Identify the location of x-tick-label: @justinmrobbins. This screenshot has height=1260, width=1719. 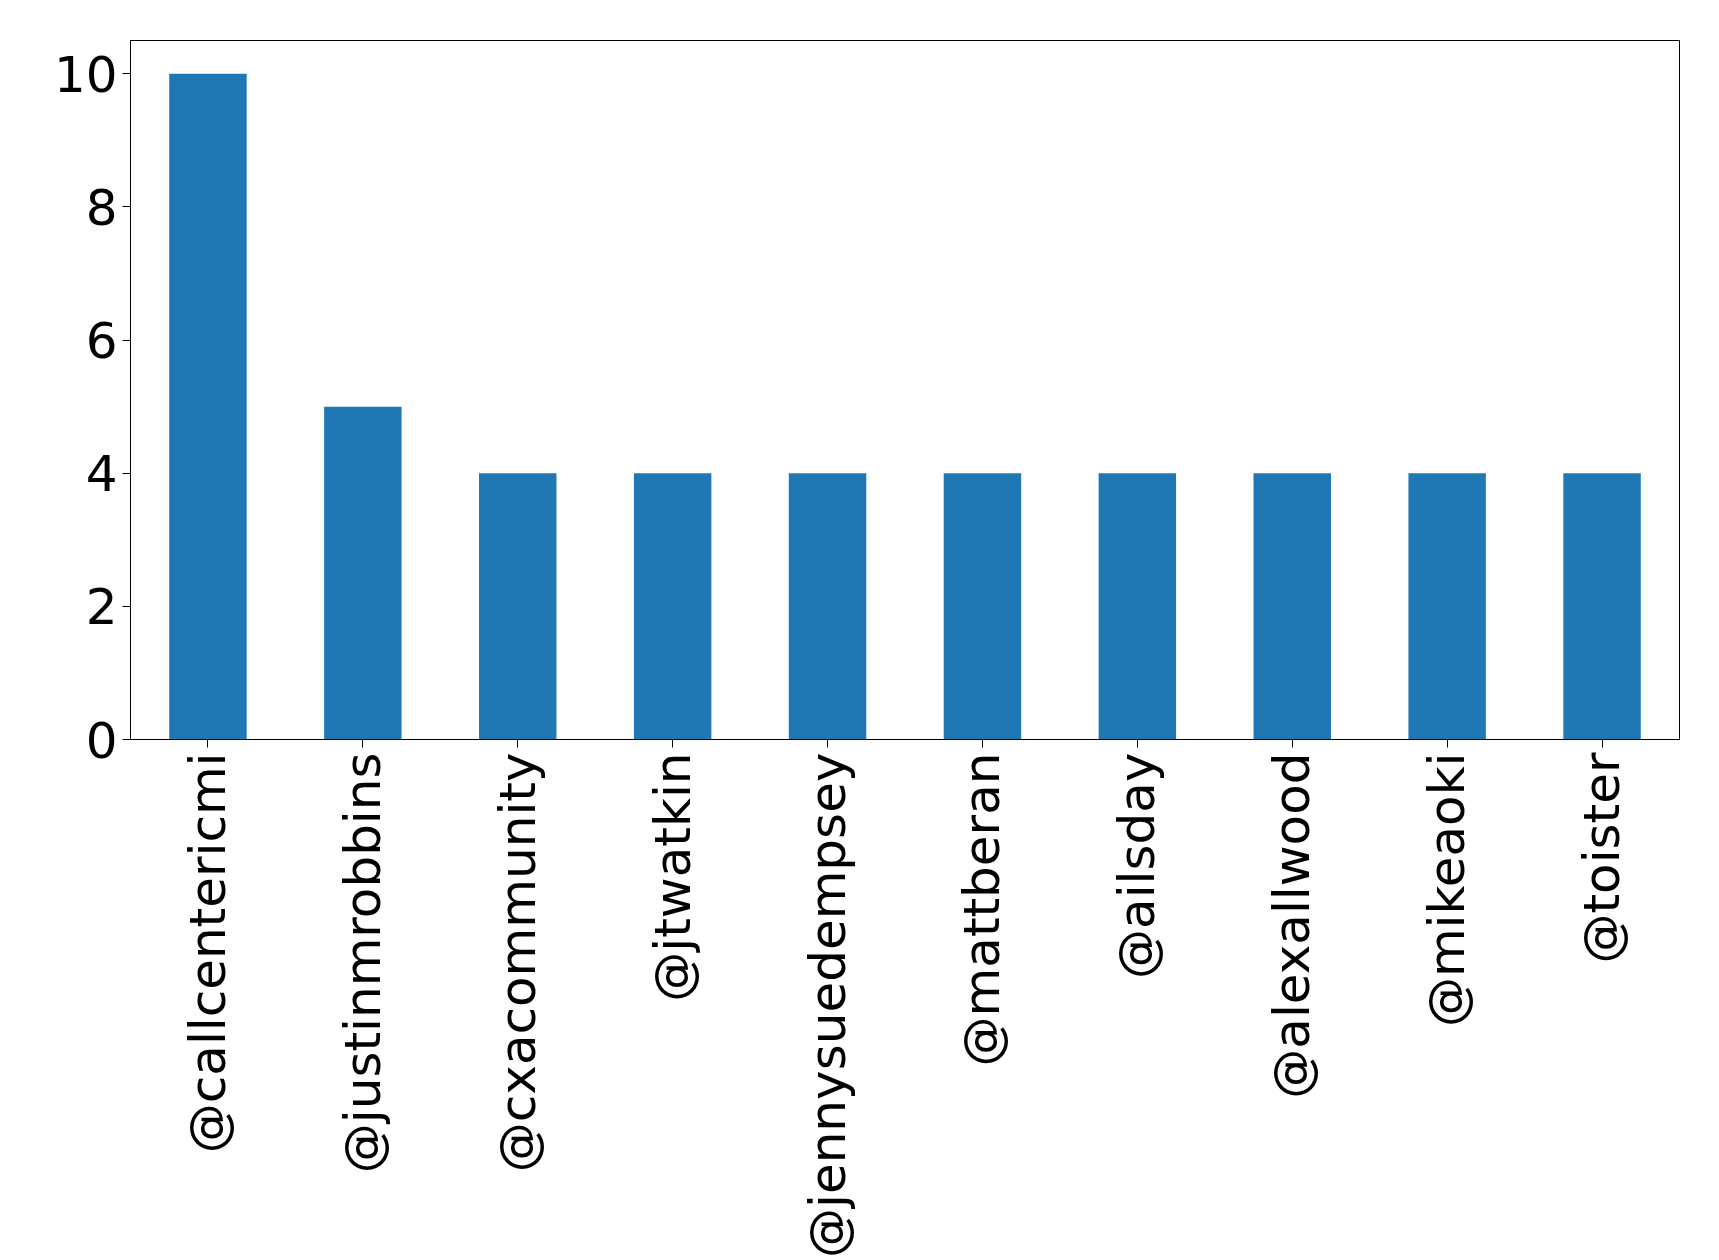
(362, 963).